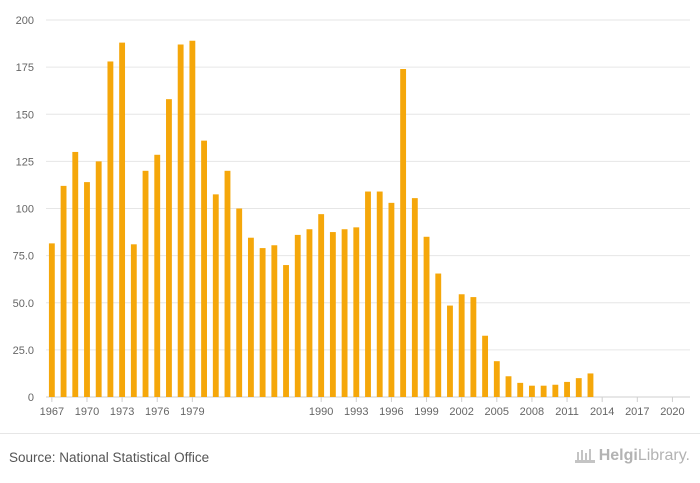  I want to click on x-tick-label: 2002, so click(461, 412).